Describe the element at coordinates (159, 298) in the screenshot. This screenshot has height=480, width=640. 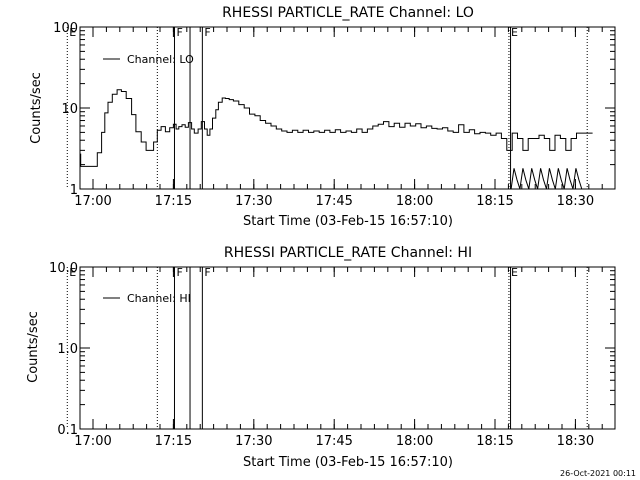
I see `legend-label-hi: Channel: HI` at that location.